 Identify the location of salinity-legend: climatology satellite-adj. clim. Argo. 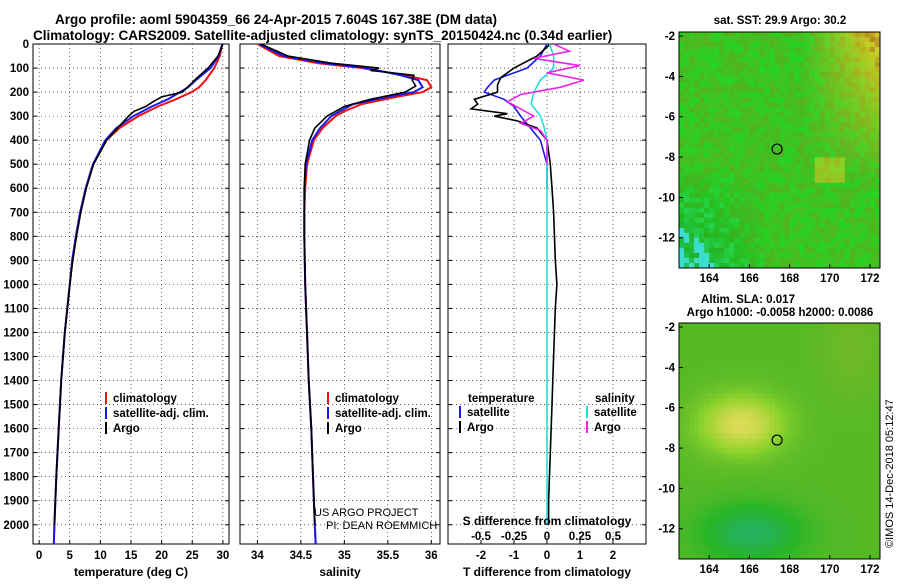
(379, 413).